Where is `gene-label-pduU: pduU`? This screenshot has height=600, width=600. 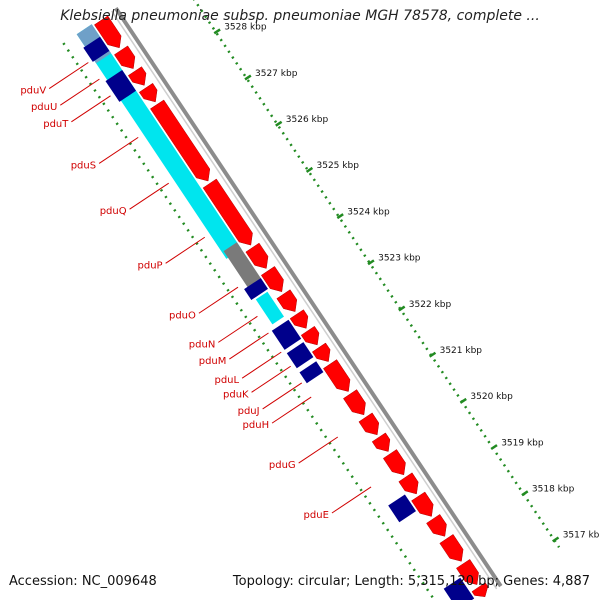 gene-label-pduU: pduU is located at coordinates (44, 107).